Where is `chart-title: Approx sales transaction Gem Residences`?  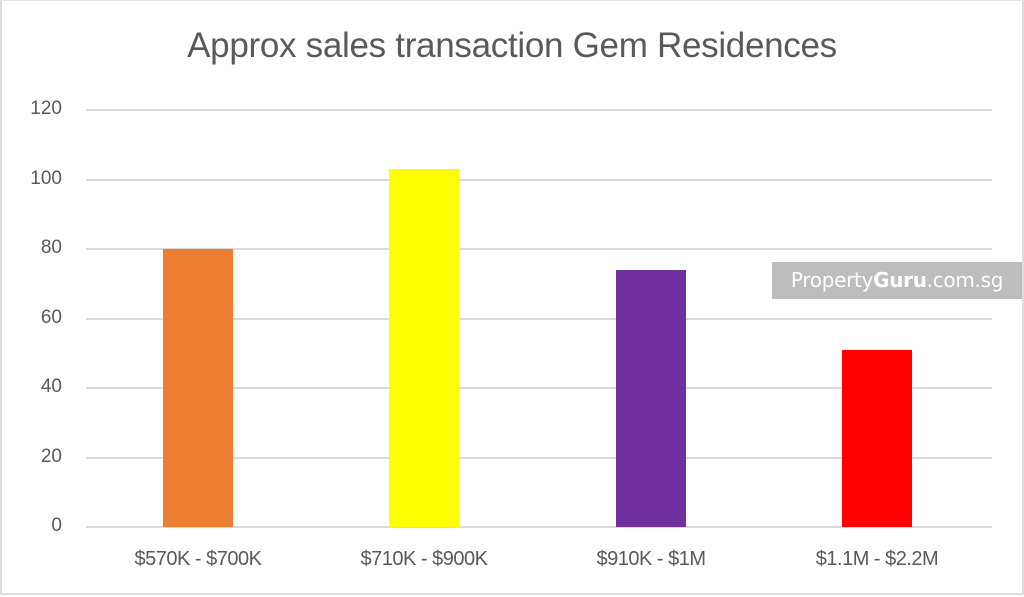 chart-title: Approx sales transaction Gem Residences is located at coordinates (512, 45).